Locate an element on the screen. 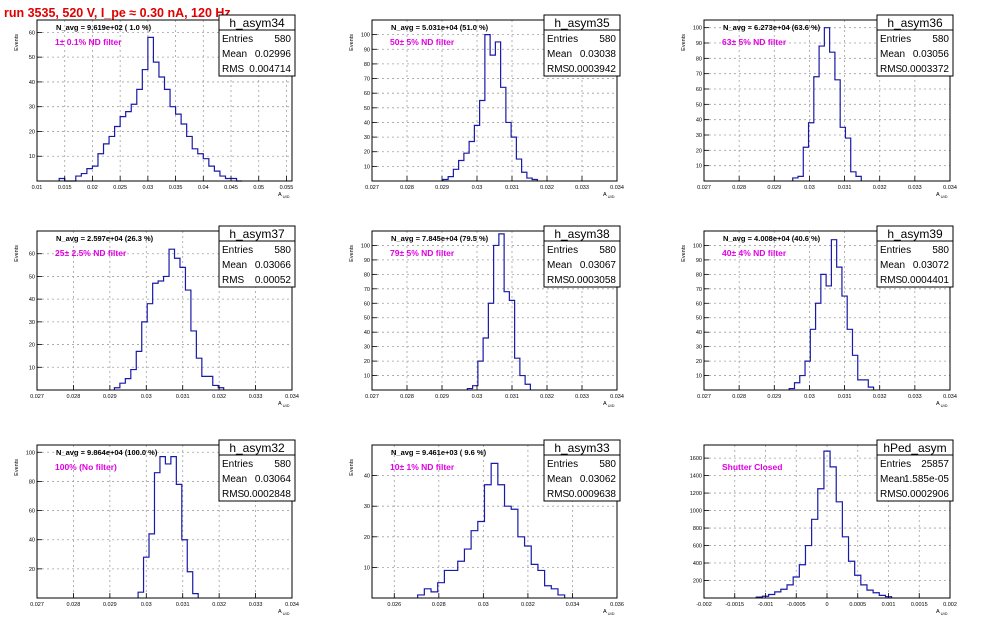 Image resolution: width=996 pixels, height=622 pixels. x-tick-label: 0.02 is located at coordinates (92, 188).